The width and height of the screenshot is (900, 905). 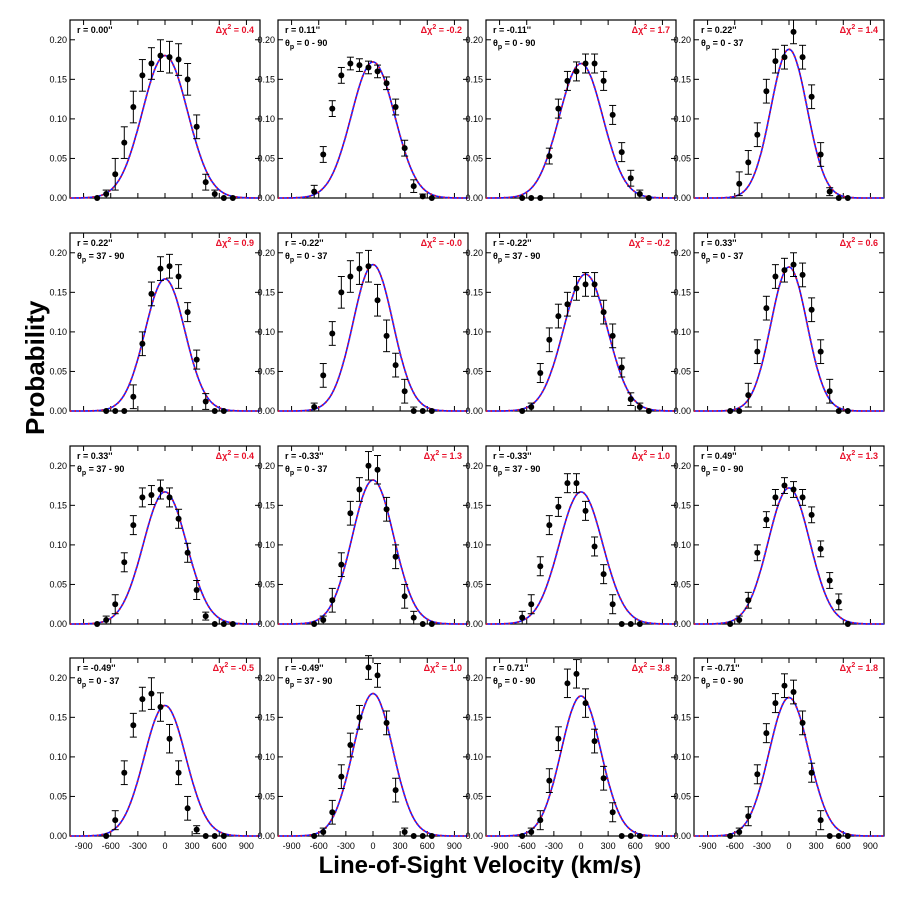 I want to click on radius-label: r = 0.22'', so click(x=95, y=243).